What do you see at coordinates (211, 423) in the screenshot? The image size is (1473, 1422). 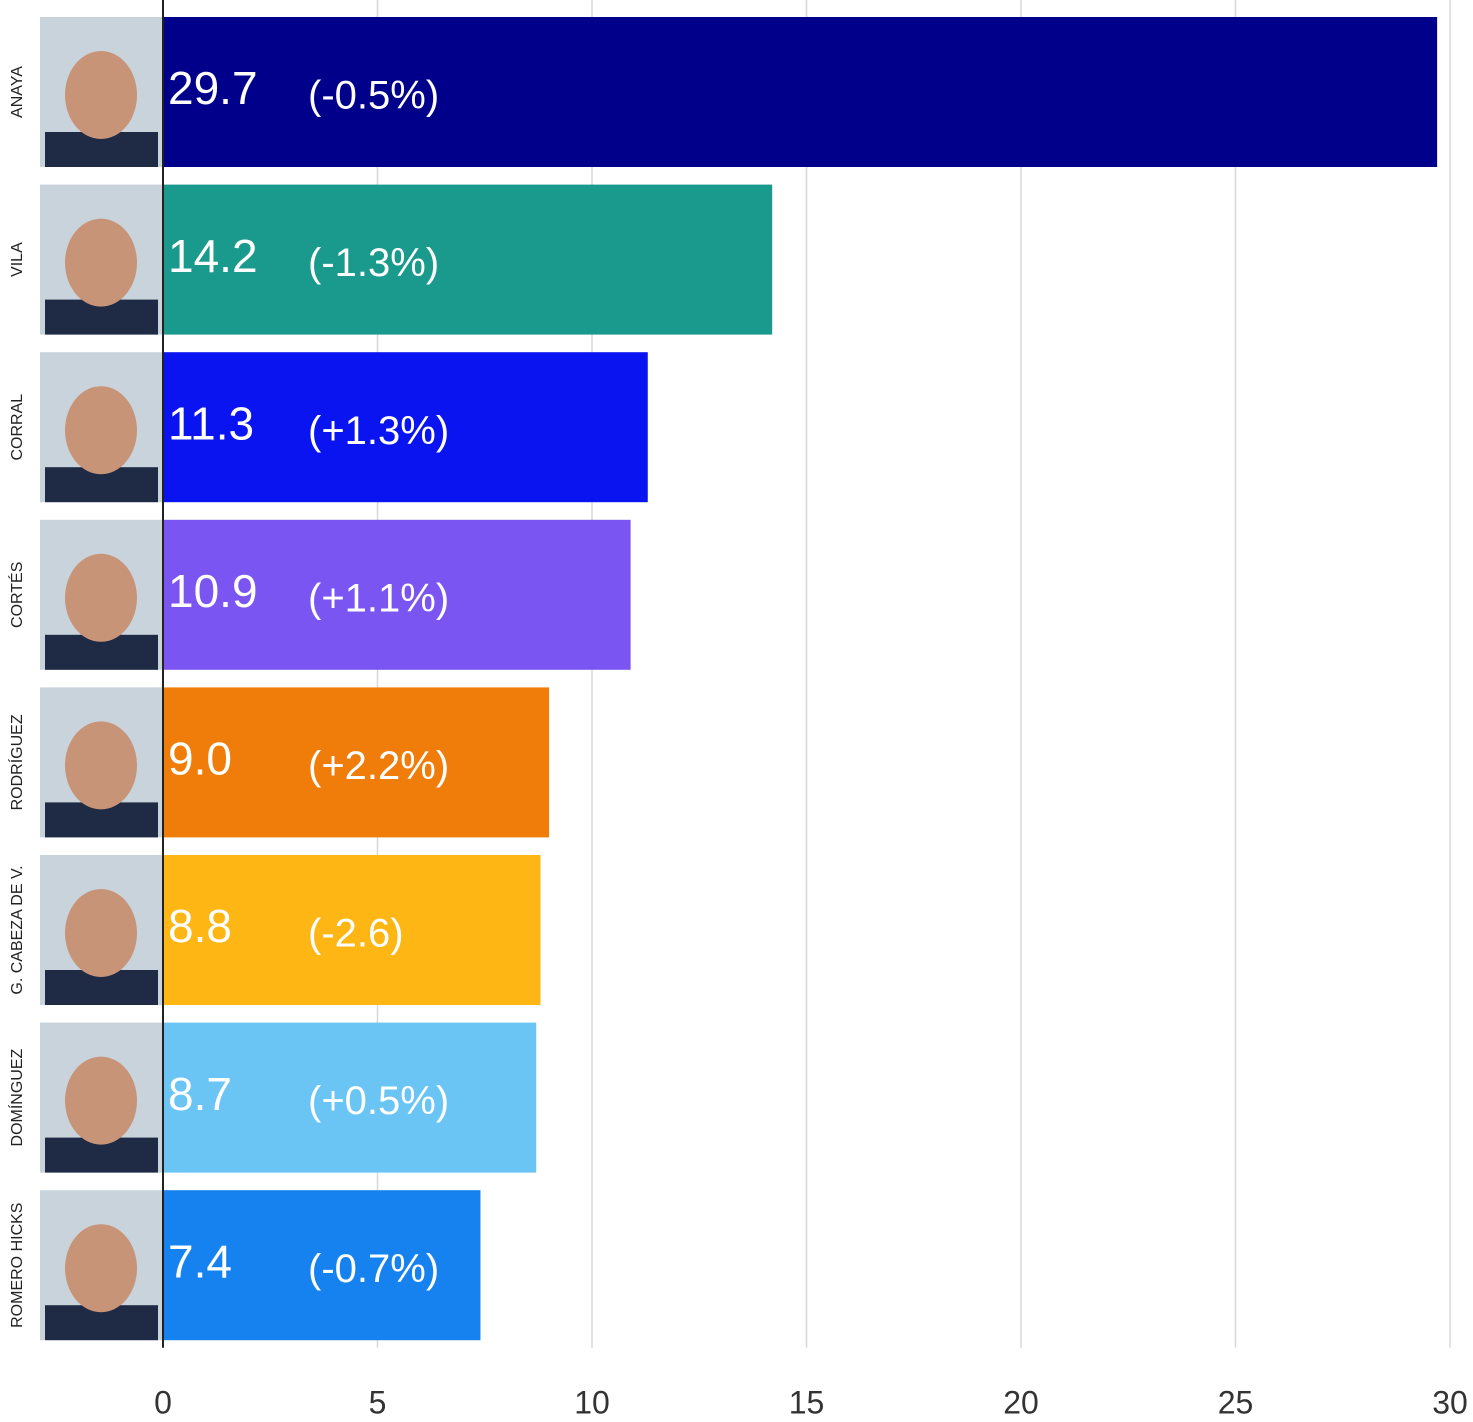 I see `value-label: 11.3` at bounding box center [211, 423].